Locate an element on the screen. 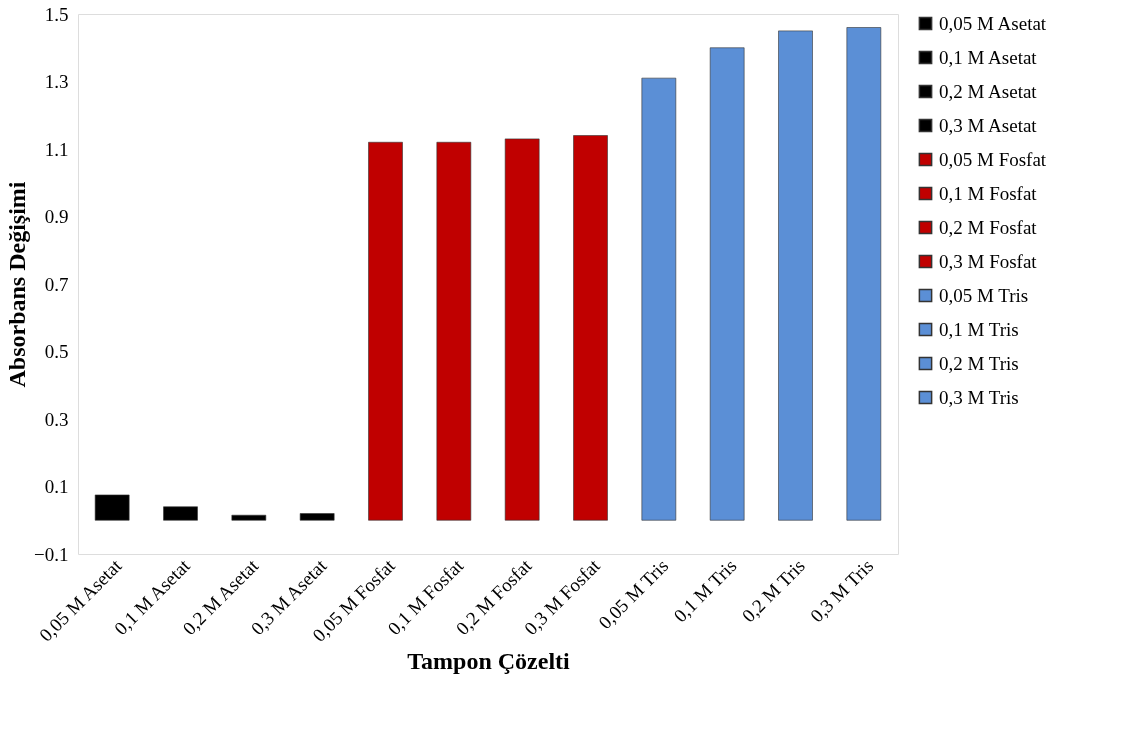 Image resolution: width=1148 pixels, height=744 pixels. legend-label: 0,2 M Fosfat is located at coordinates (988, 227).